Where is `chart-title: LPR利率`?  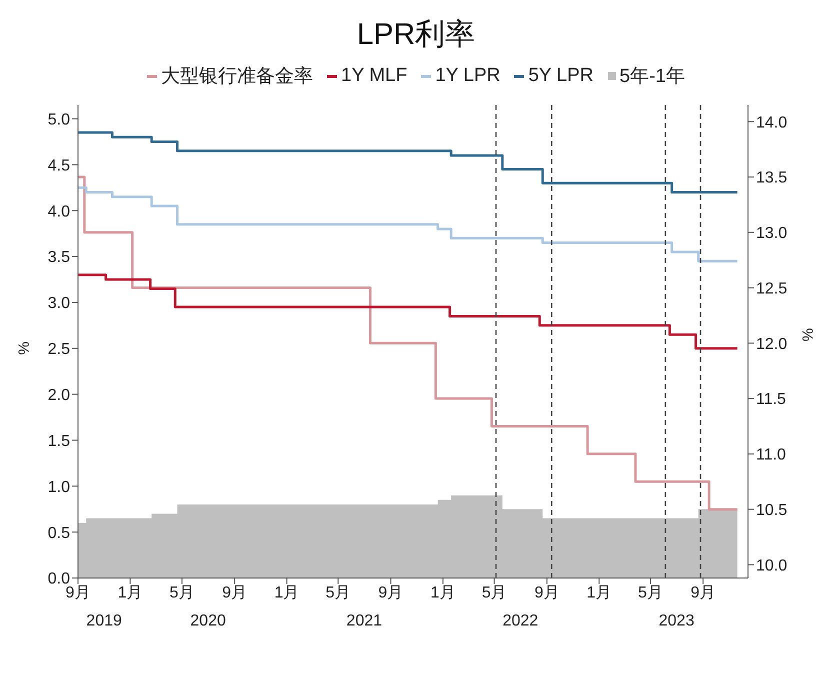
chart-title: LPR利率 is located at coordinates (416, 35).